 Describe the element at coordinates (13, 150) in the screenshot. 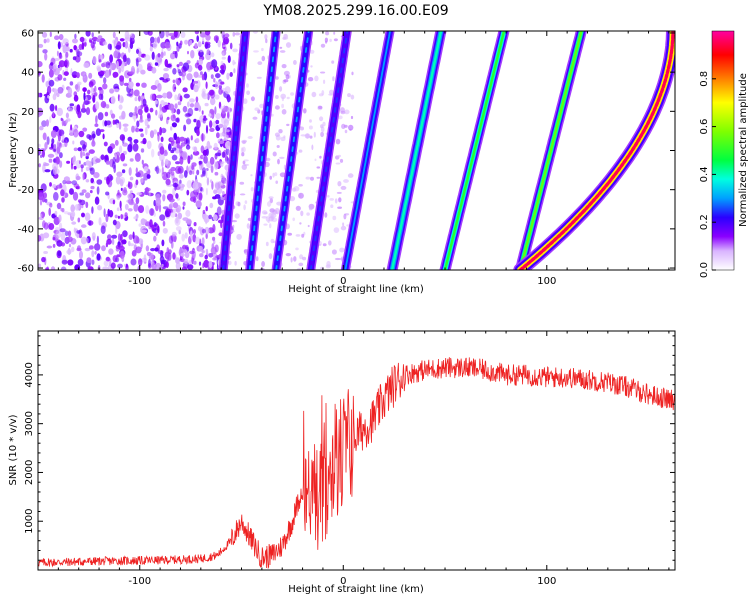

I see `spectrogram-y-label: Frequency (Hz)` at that location.